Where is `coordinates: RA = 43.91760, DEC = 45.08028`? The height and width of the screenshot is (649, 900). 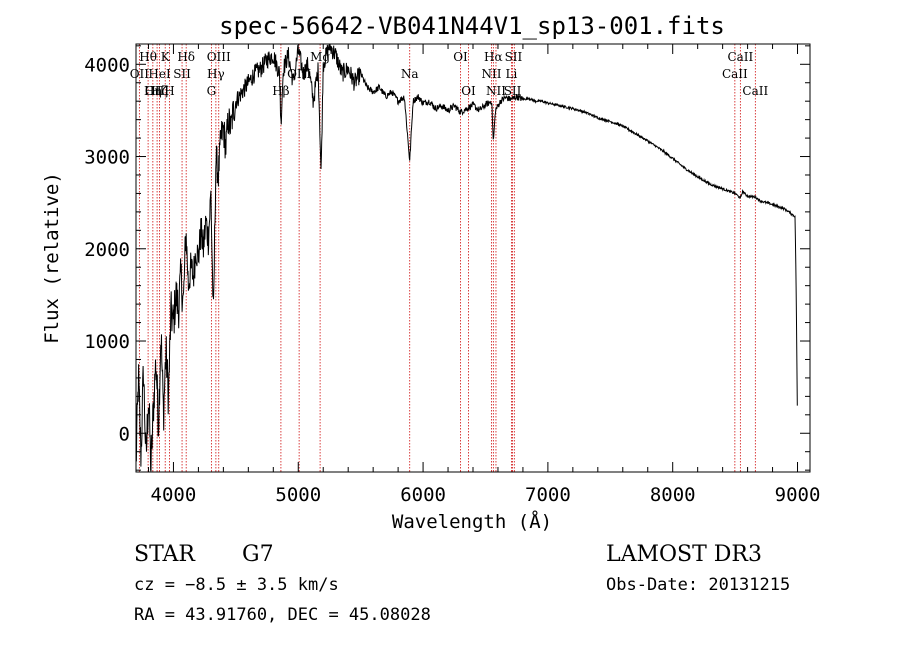
coordinates: RA = 43.91760, DEC = 45.08028 is located at coordinates (282, 615).